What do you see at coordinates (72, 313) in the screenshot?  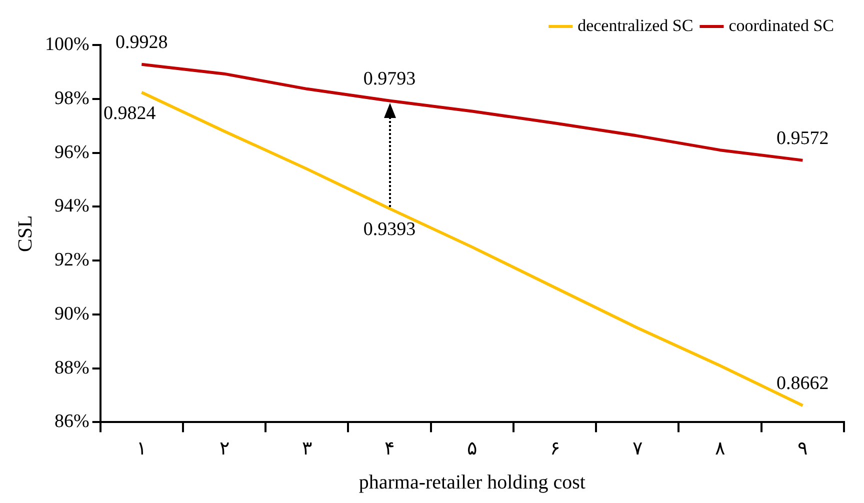 I see `y-tick-label: 90%` at bounding box center [72, 313].